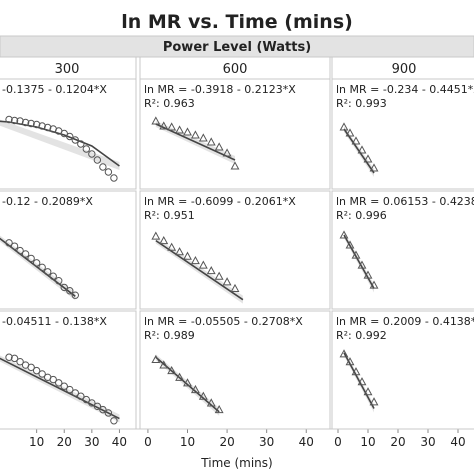  Describe the element at coordinates (405, 201) in the screenshot. I see `equation-label: ln MR = 0.06153 - 0.4238*X` at that location.